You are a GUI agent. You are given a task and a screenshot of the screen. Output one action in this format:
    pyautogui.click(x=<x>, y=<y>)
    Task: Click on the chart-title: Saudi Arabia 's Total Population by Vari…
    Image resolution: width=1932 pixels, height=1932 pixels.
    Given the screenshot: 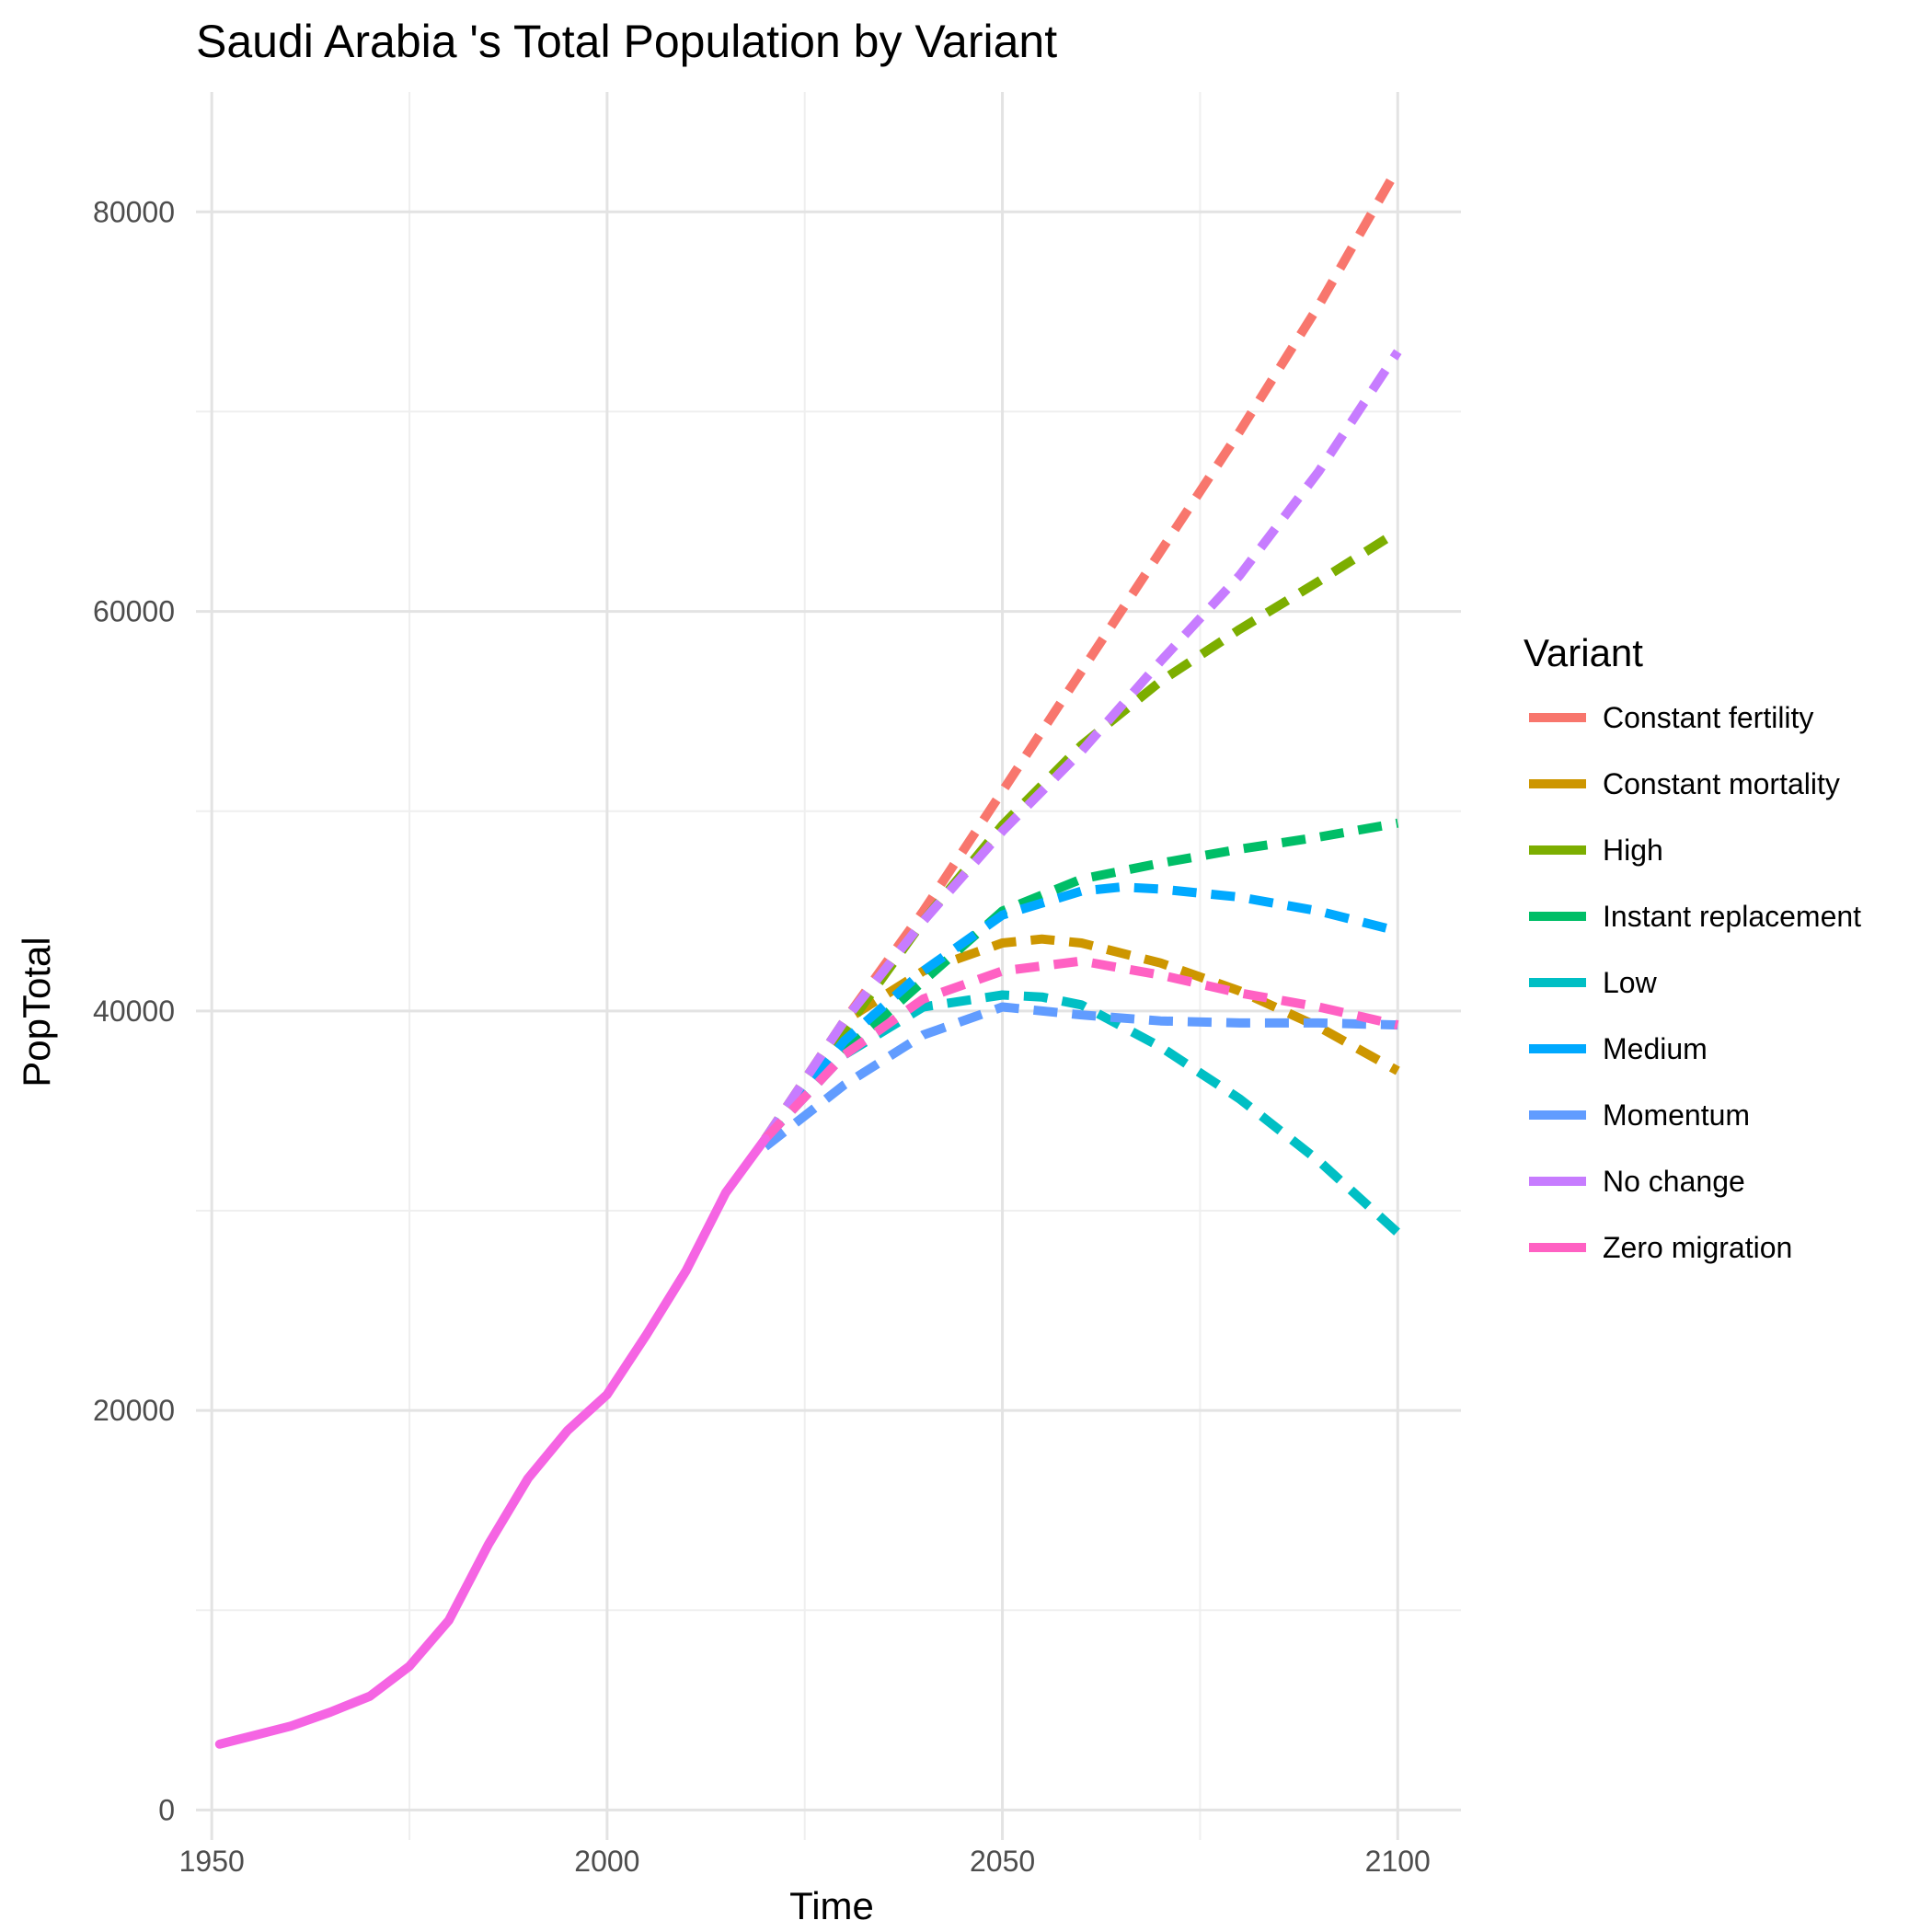 What is the action you would take?
    pyautogui.click(x=626, y=41)
    